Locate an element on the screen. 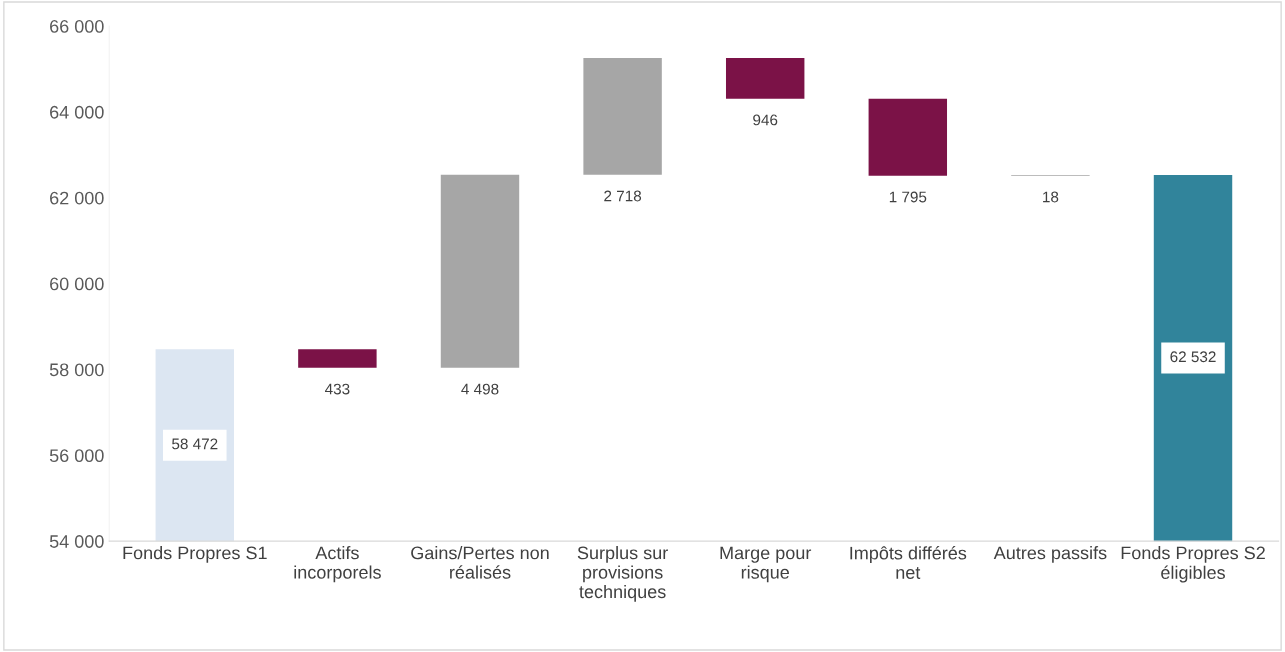  data-label: 58 472 is located at coordinates (195, 444).